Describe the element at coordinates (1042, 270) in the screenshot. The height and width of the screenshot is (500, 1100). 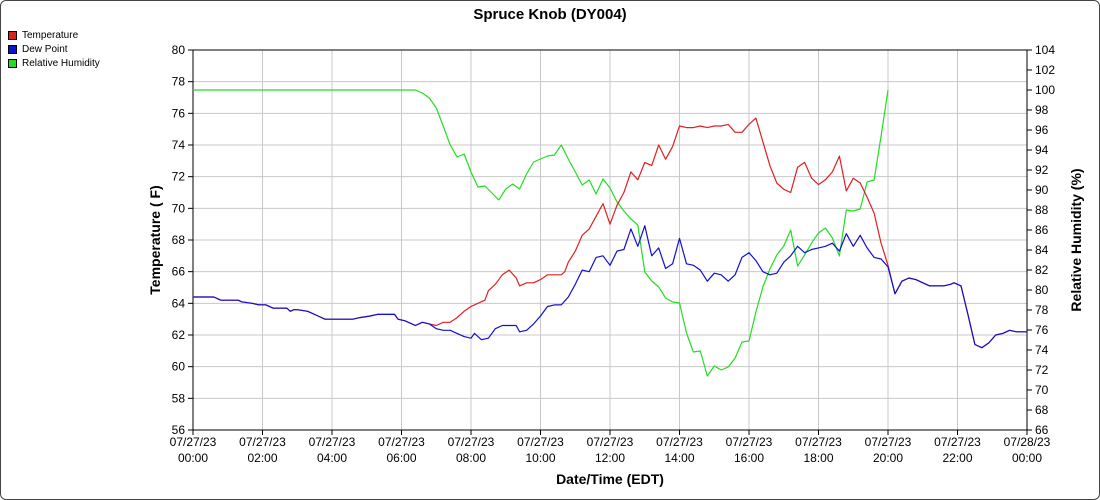
I see `right-tick-label: 82` at that location.